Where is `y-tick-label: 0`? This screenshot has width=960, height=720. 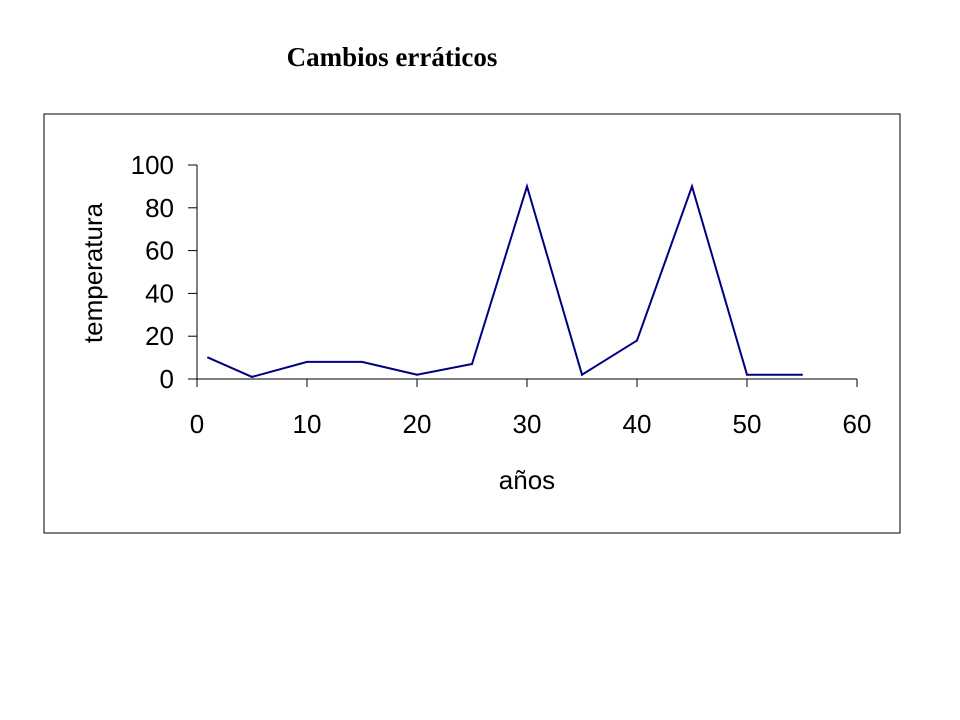 y-tick-label: 0 is located at coordinates (167, 379).